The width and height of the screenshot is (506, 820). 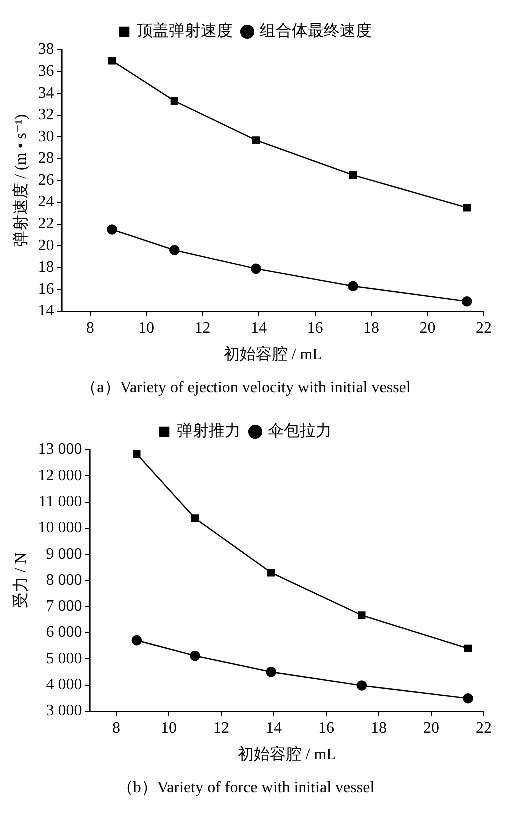 What do you see at coordinates (60, 449) in the screenshot?
I see `y-tick-label: 13 000` at bounding box center [60, 449].